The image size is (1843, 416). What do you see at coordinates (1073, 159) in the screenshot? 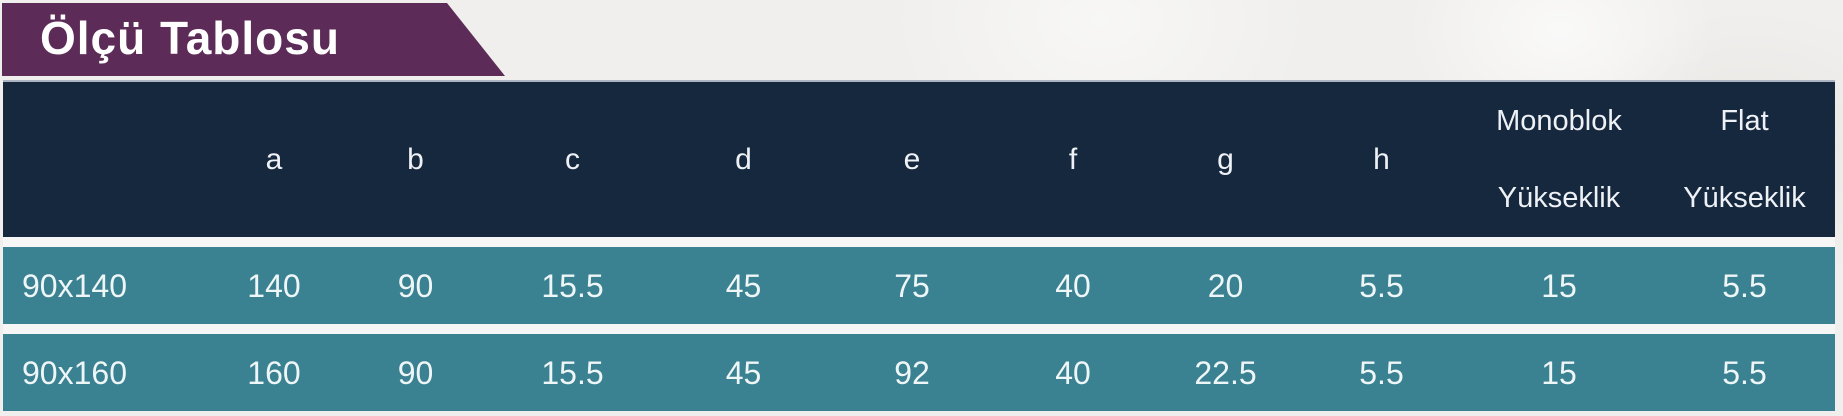
I see `header-cell-f: f` at bounding box center [1073, 159].